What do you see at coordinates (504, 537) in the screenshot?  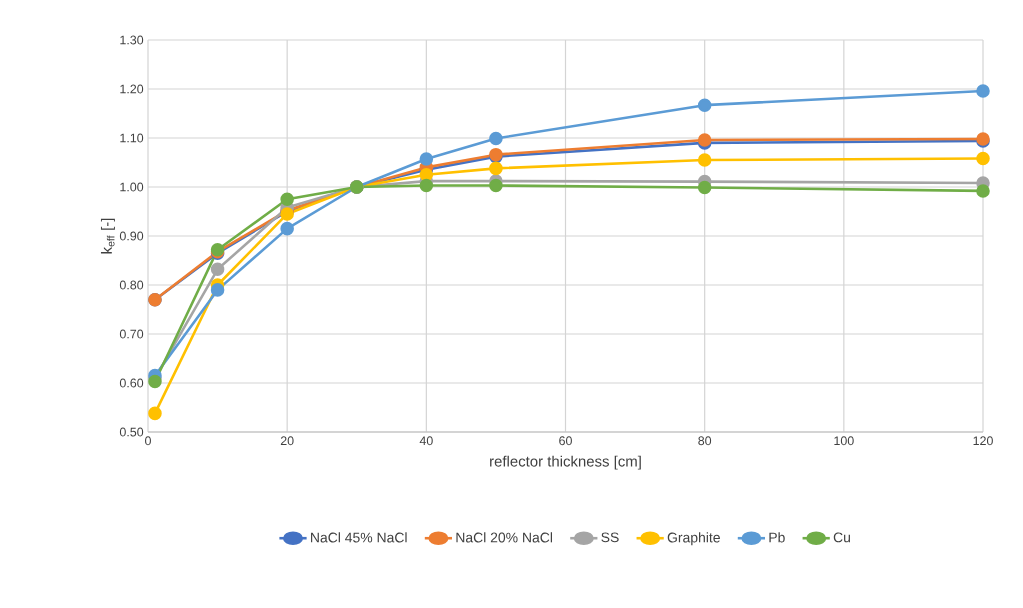 I see `legend-label: NaCl 20% NaCl` at bounding box center [504, 537].